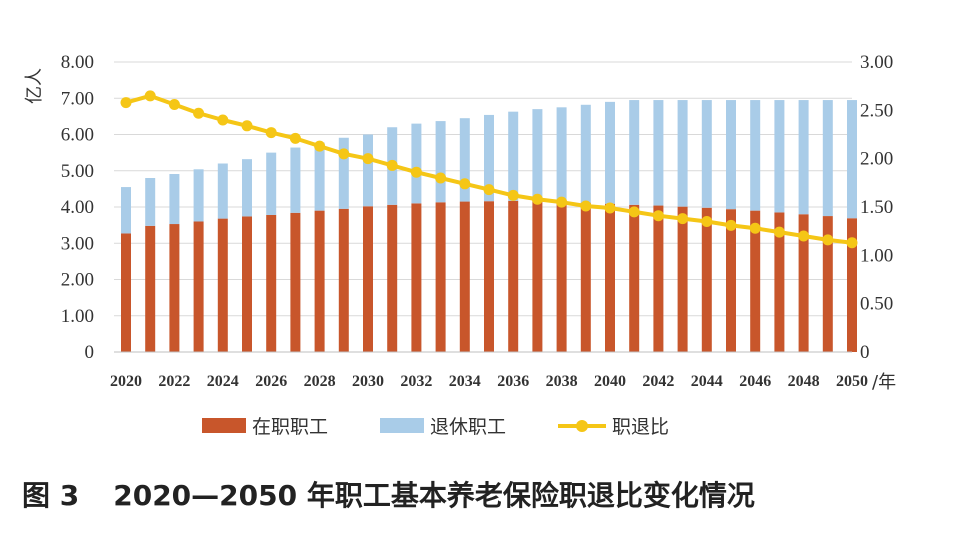 This screenshot has width=960, height=534. I want to click on x-tick-label: 2036, so click(513, 381).